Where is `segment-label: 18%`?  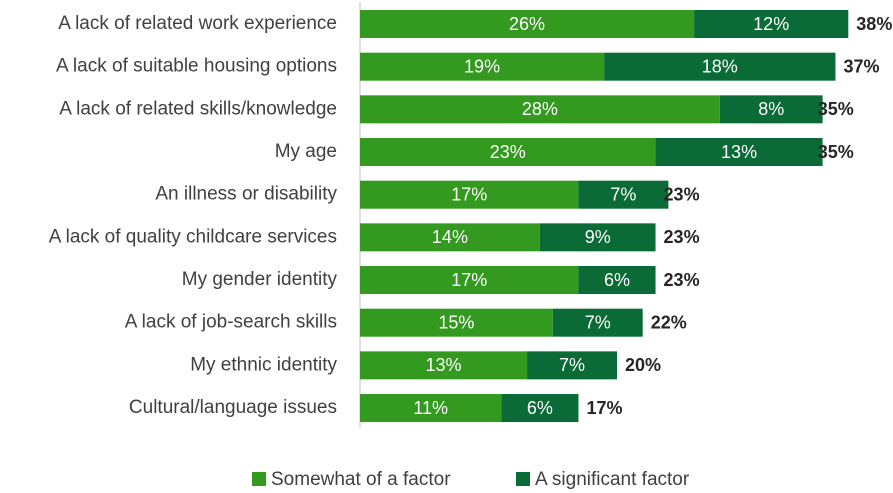 segment-label: 18% is located at coordinates (720, 66).